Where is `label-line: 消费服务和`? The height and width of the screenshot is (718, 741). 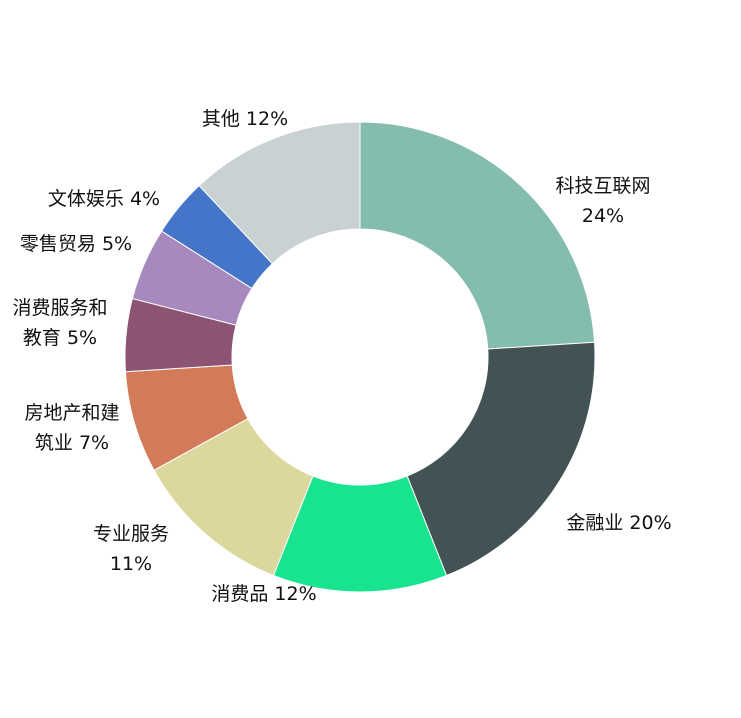 label-line: 消费服务和 is located at coordinates (60, 308).